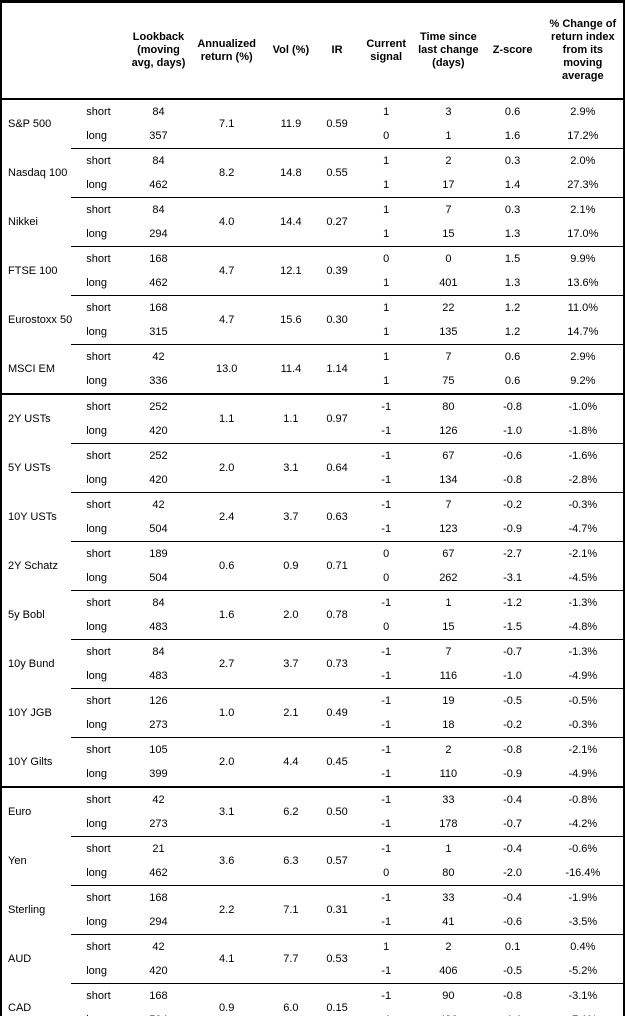  What do you see at coordinates (30, 761) in the screenshot?
I see `asset-name: 10Y Gilts` at bounding box center [30, 761].